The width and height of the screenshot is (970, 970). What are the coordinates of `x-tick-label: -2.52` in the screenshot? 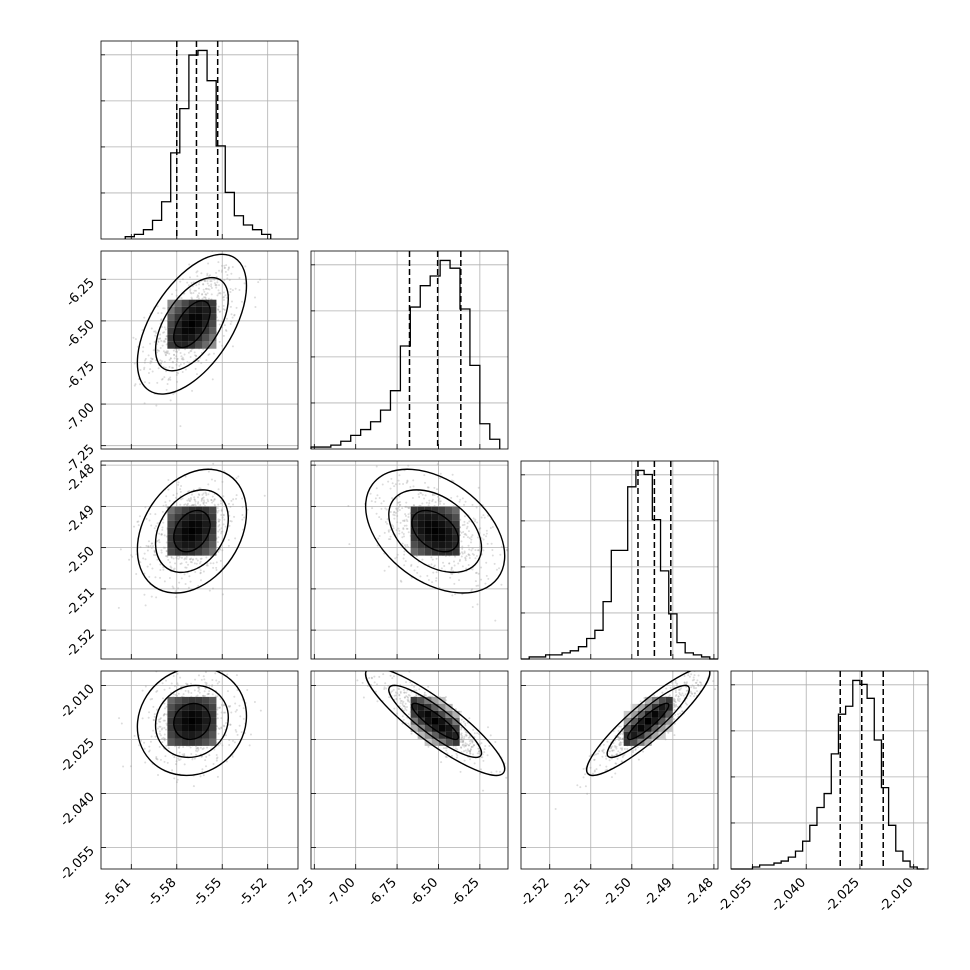 It's located at (535, 892).